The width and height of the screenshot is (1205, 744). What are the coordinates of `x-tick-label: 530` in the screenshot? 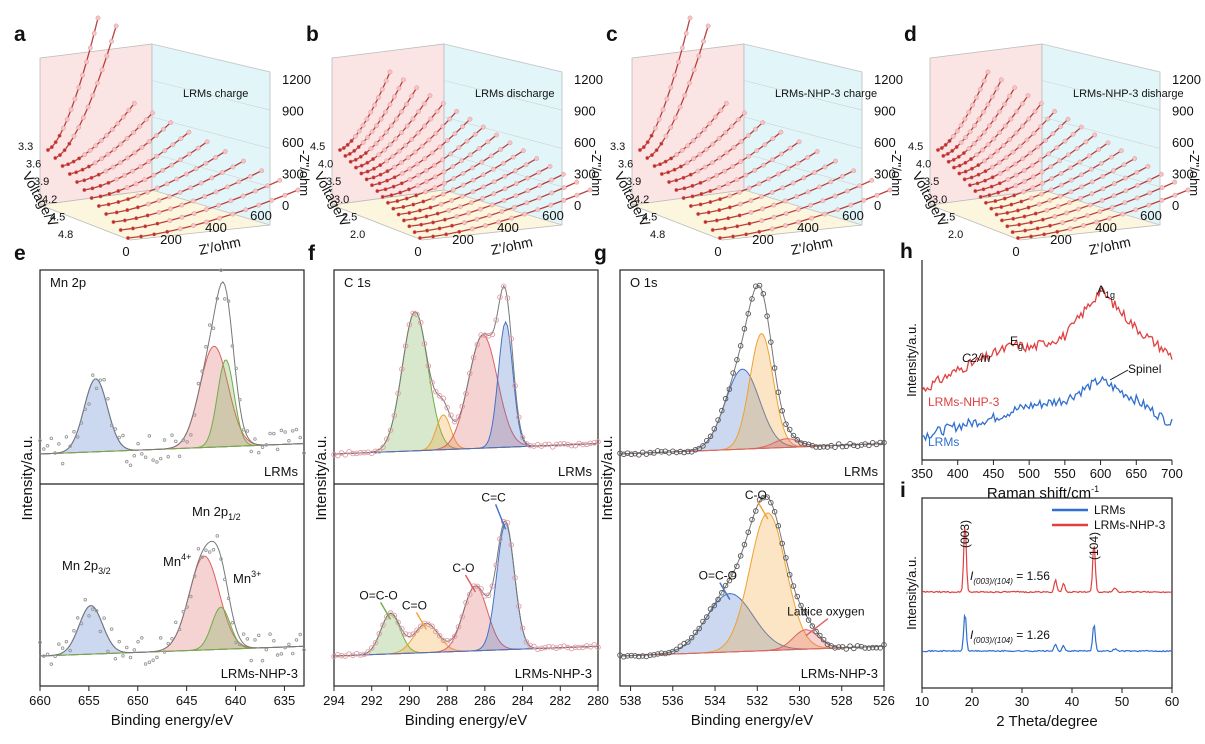 It's located at (800, 700).